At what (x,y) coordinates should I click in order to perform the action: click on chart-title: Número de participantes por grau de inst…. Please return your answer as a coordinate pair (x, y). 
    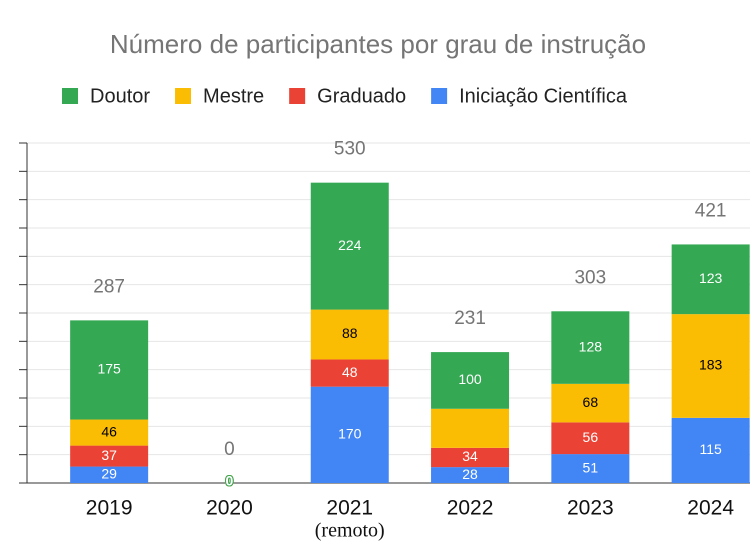
    Looking at the image, I should click on (378, 44).